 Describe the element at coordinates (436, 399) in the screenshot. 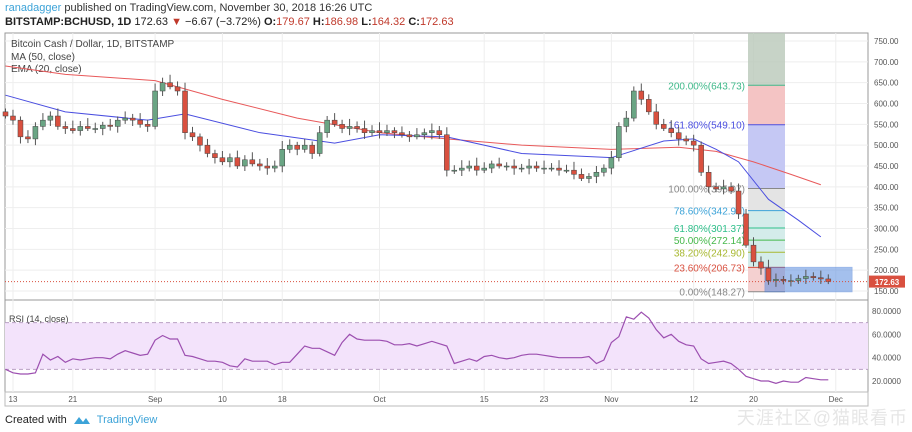

I see `time-axis` at that location.